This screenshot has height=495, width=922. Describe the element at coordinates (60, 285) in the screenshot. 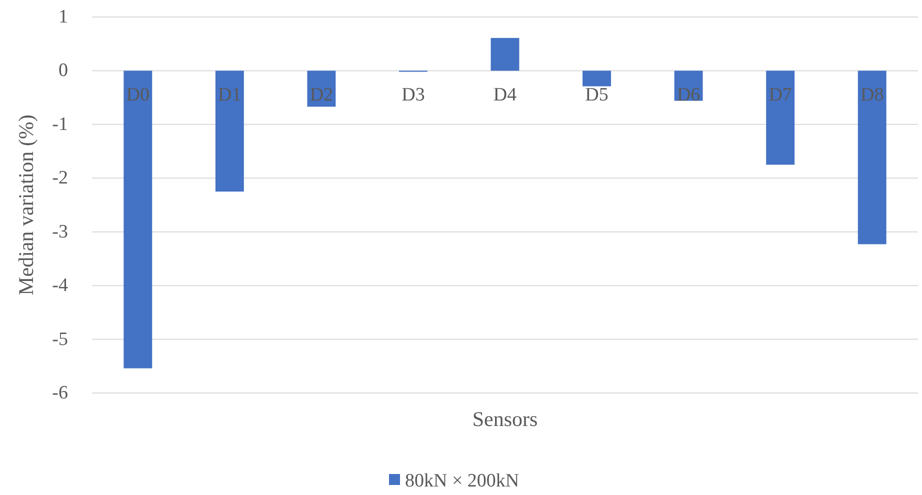

I see `y-tick-label: -4` at that location.